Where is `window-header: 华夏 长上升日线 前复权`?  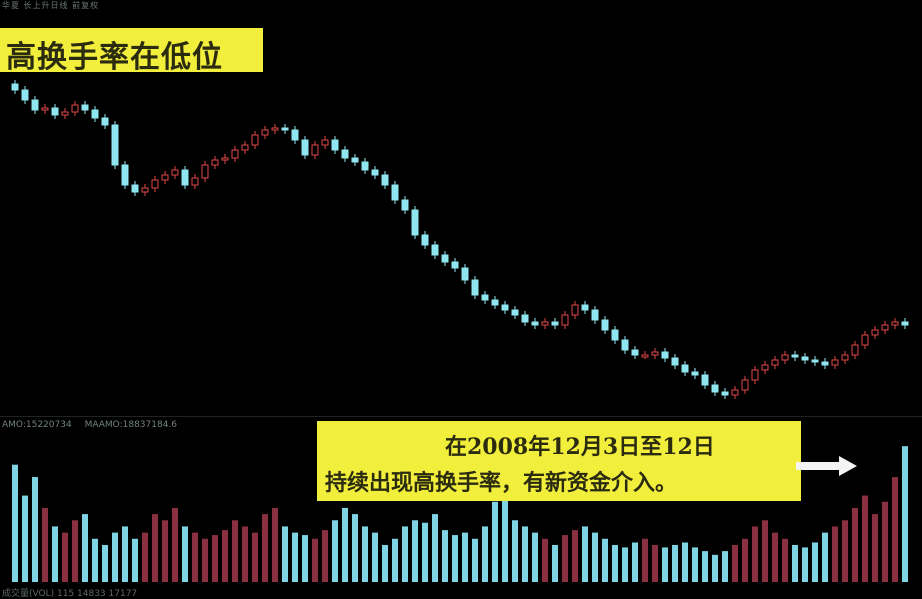 window-header: 华夏 长上升日线 前复权 is located at coordinates (461, 5).